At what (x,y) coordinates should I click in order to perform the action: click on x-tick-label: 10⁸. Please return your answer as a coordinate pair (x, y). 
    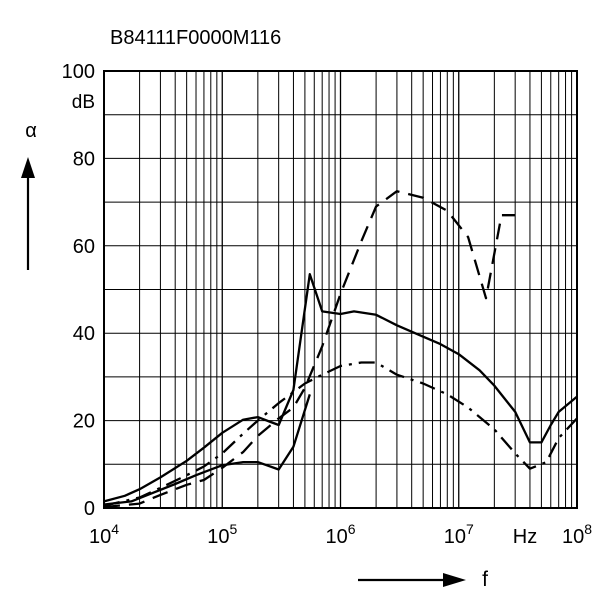
    Looking at the image, I should click on (577, 534).